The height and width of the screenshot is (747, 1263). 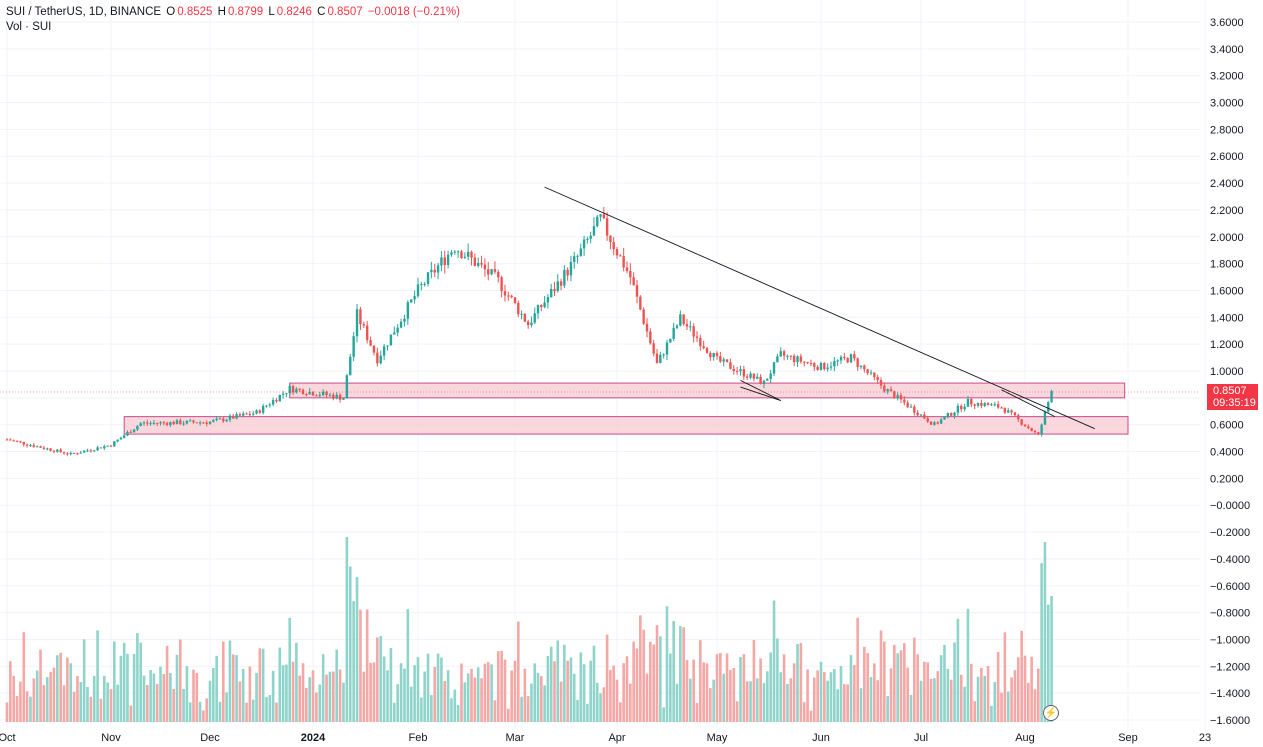 What do you see at coordinates (221, 12) in the screenshot?
I see `high-label: H` at bounding box center [221, 12].